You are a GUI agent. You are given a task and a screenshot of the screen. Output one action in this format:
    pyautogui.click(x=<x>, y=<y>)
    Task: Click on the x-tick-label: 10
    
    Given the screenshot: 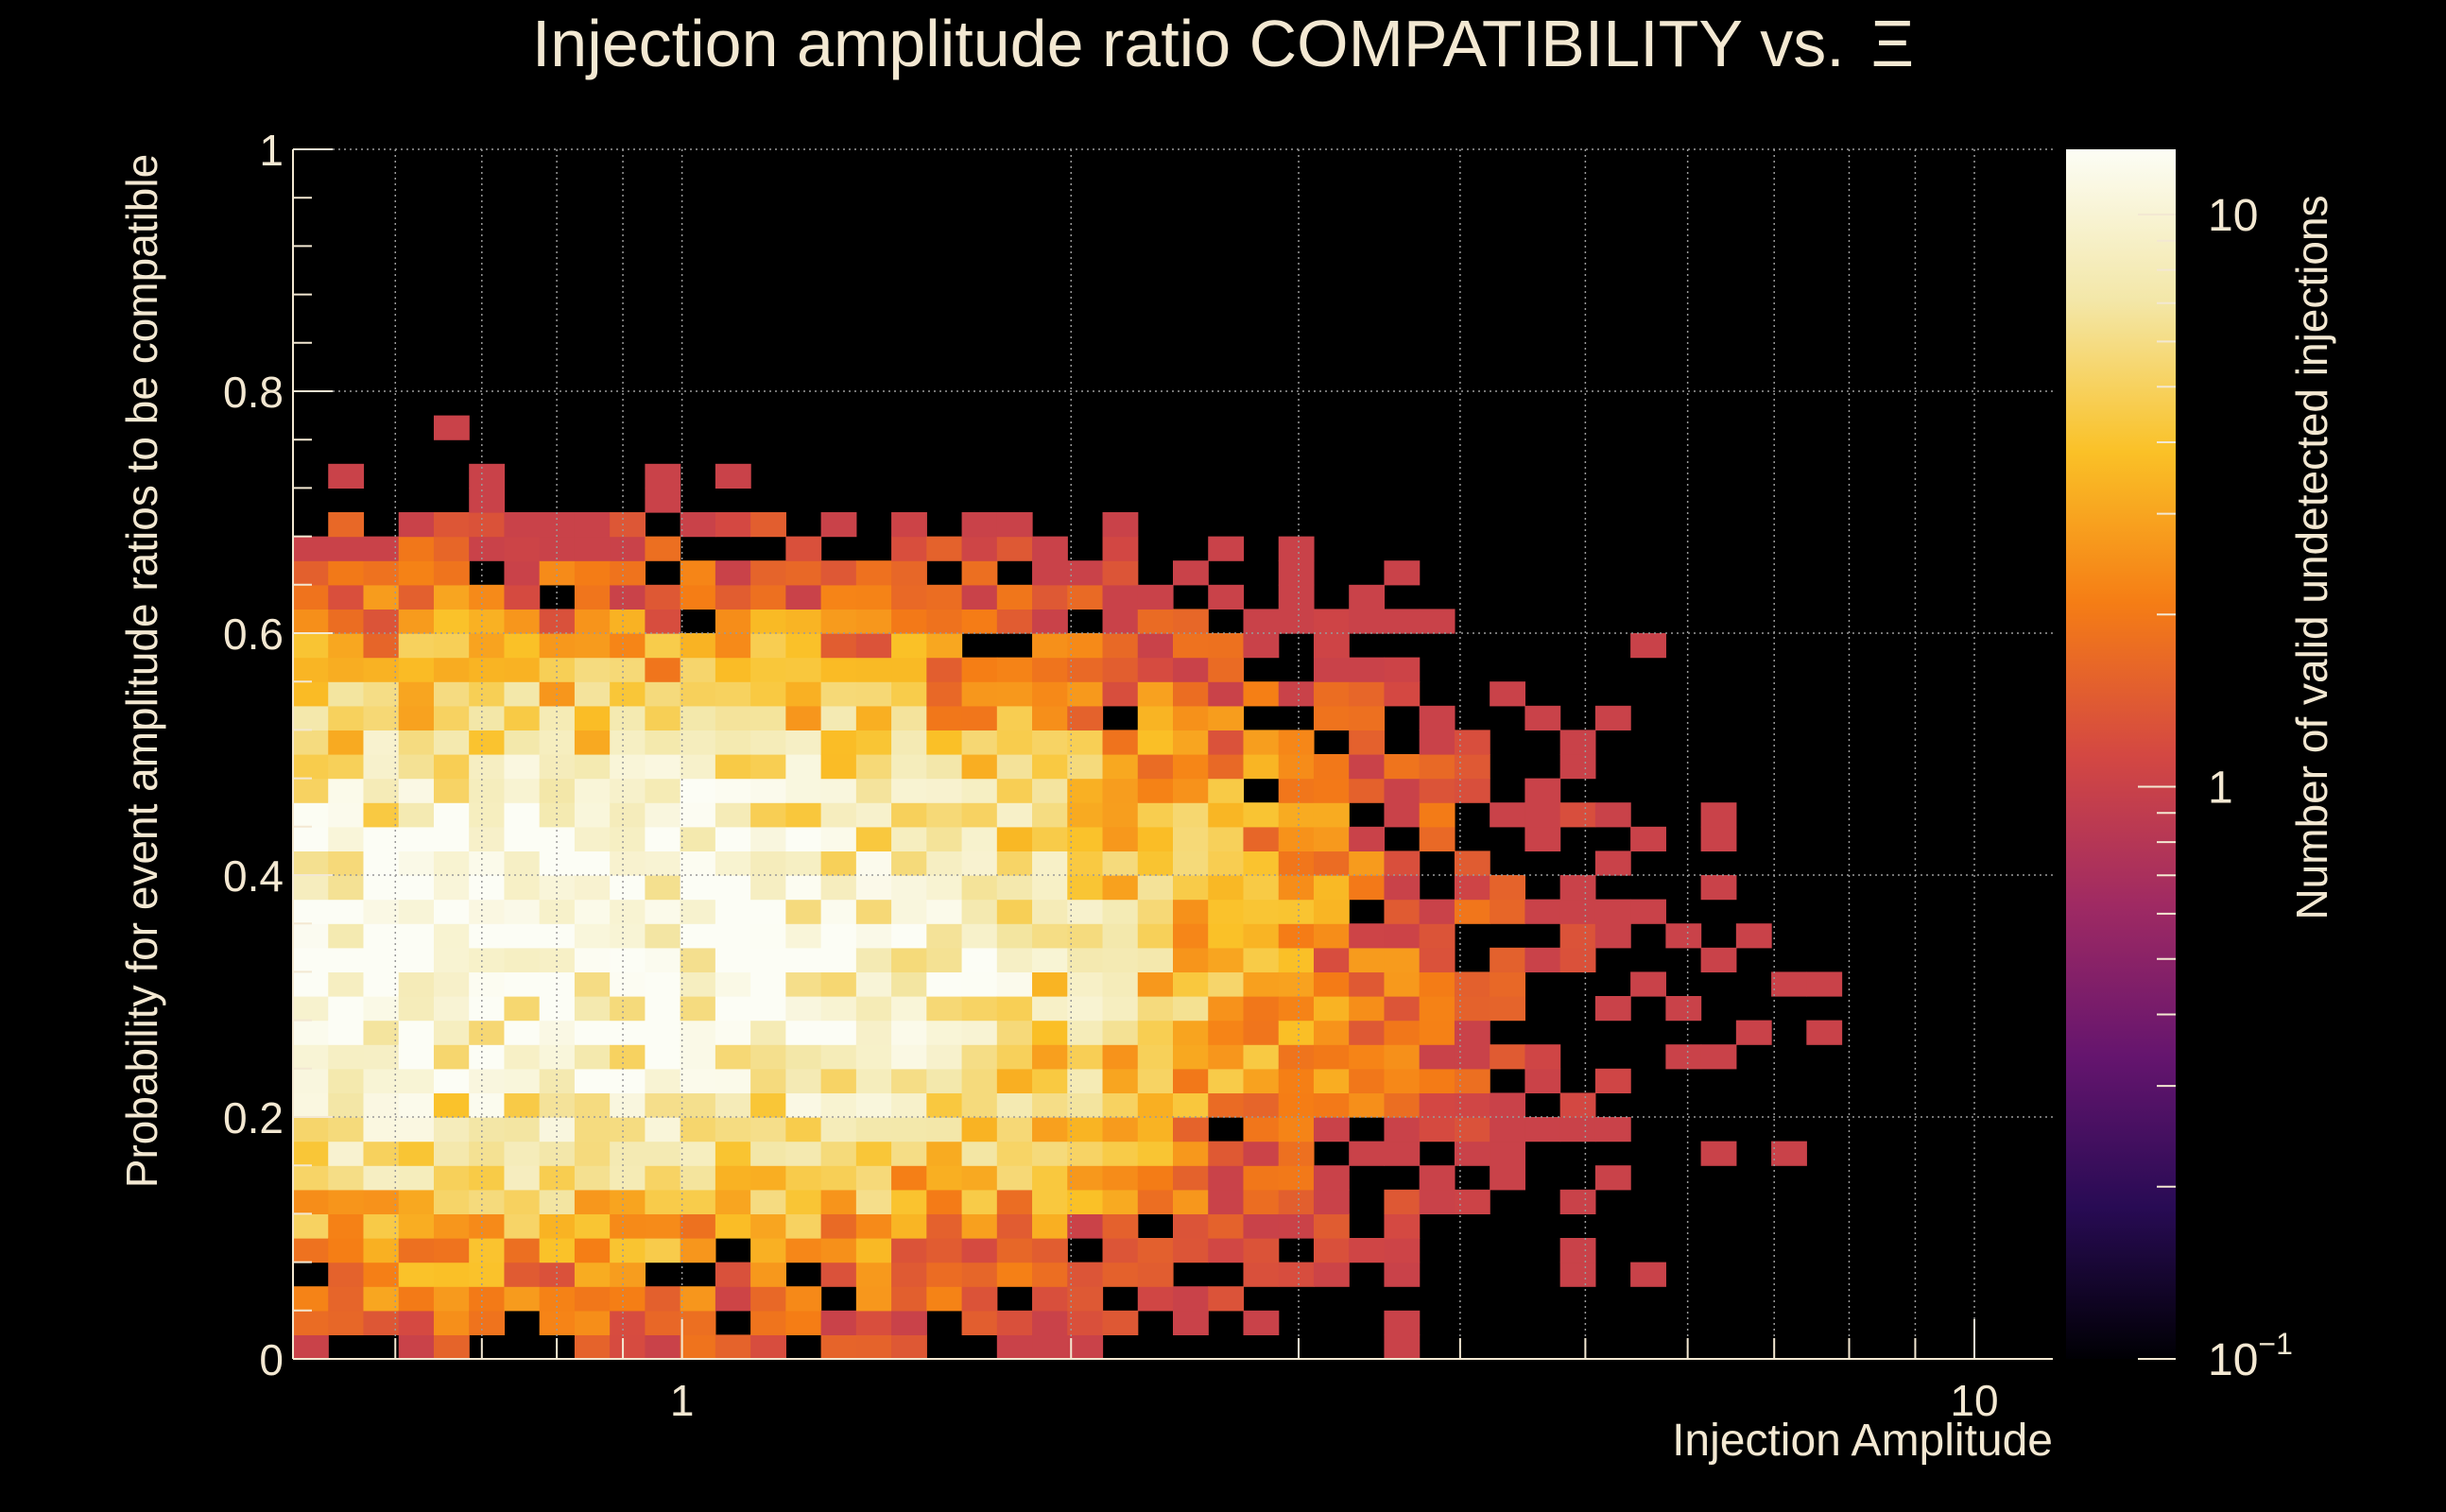 What is the action you would take?
    pyautogui.click(x=1974, y=1400)
    